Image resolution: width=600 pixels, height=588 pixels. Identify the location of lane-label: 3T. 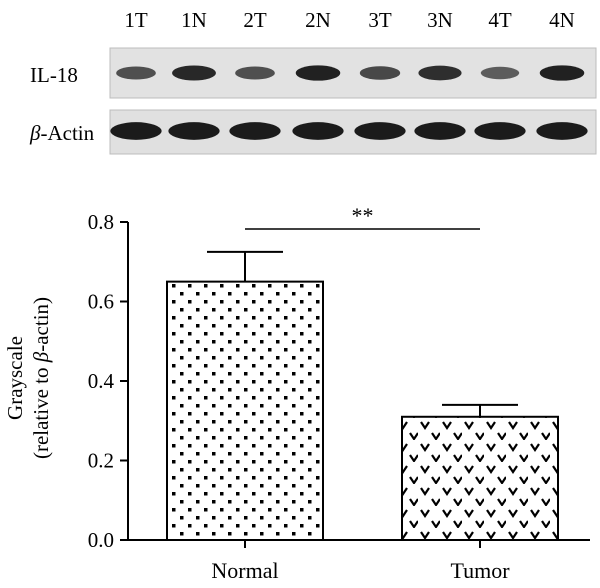
(380, 20).